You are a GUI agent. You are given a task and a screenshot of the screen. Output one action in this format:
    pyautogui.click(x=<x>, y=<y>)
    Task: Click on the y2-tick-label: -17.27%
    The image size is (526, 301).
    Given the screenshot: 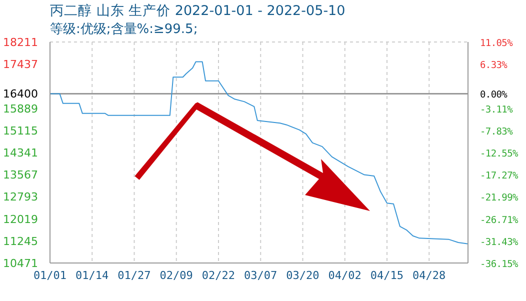 What is the action you would take?
    pyautogui.click(x=499, y=176)
    